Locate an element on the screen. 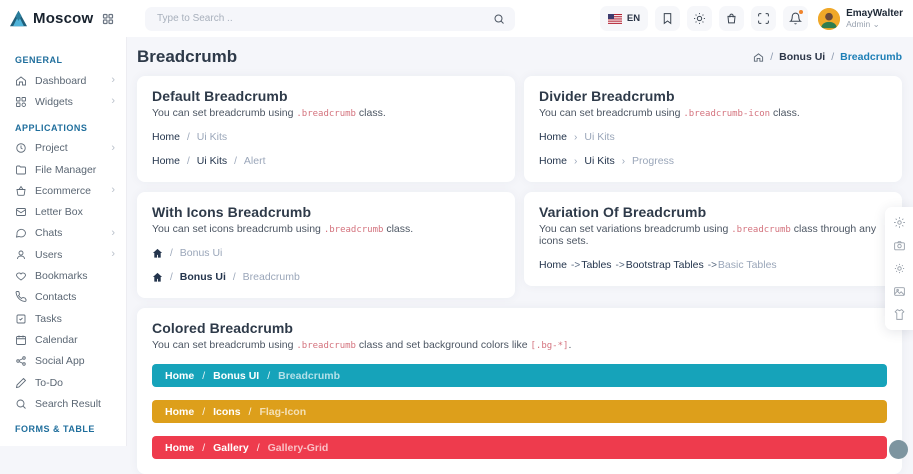  breadcrumb-item: Bonus Ui is located at coordinates (802, 57).